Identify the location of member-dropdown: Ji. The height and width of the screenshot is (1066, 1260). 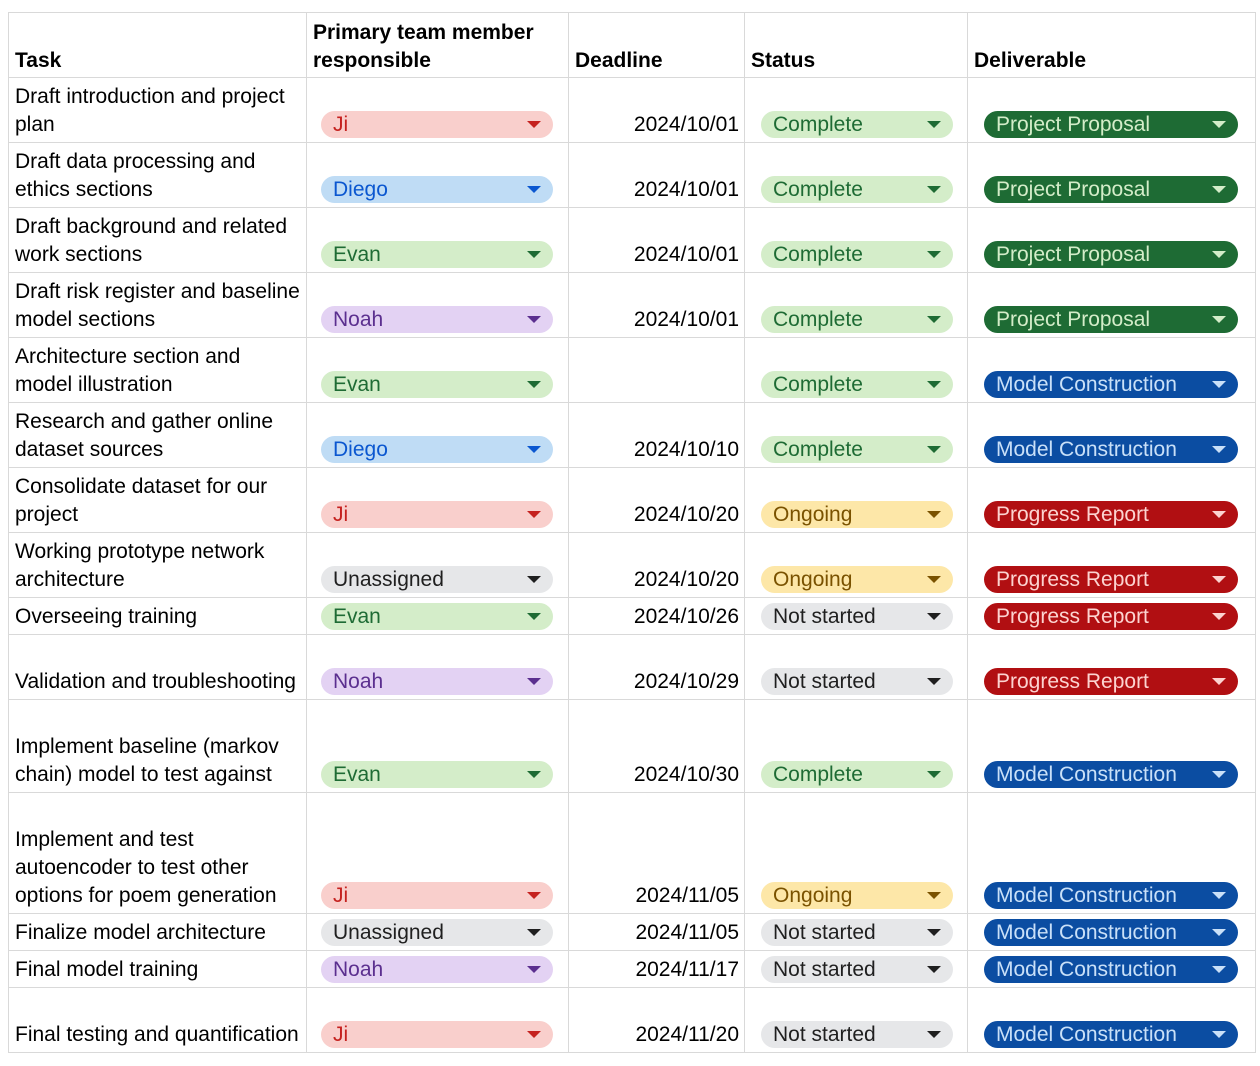
(437, 124).